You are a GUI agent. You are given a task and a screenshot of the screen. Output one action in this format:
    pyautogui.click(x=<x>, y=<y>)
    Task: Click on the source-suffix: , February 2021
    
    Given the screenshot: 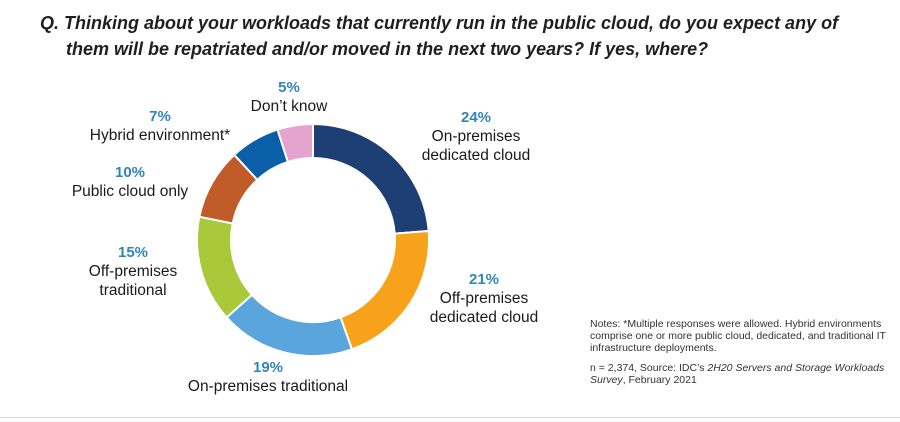 What is the action you would take?
    pyautogui.click(x=659, y=380)
    